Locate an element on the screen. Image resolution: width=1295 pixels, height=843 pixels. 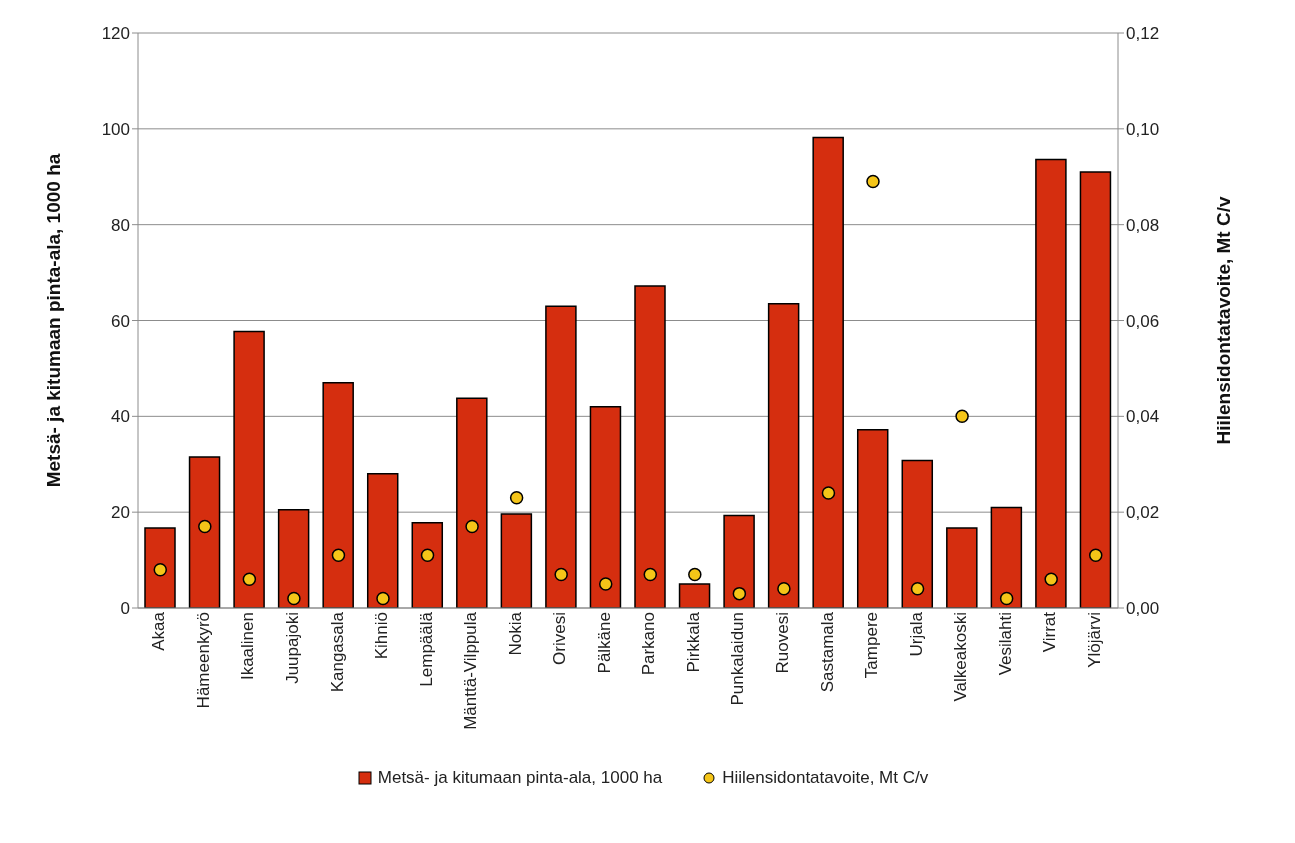
x-tick-label: Pälkäne is located at coordinates (604, 643).